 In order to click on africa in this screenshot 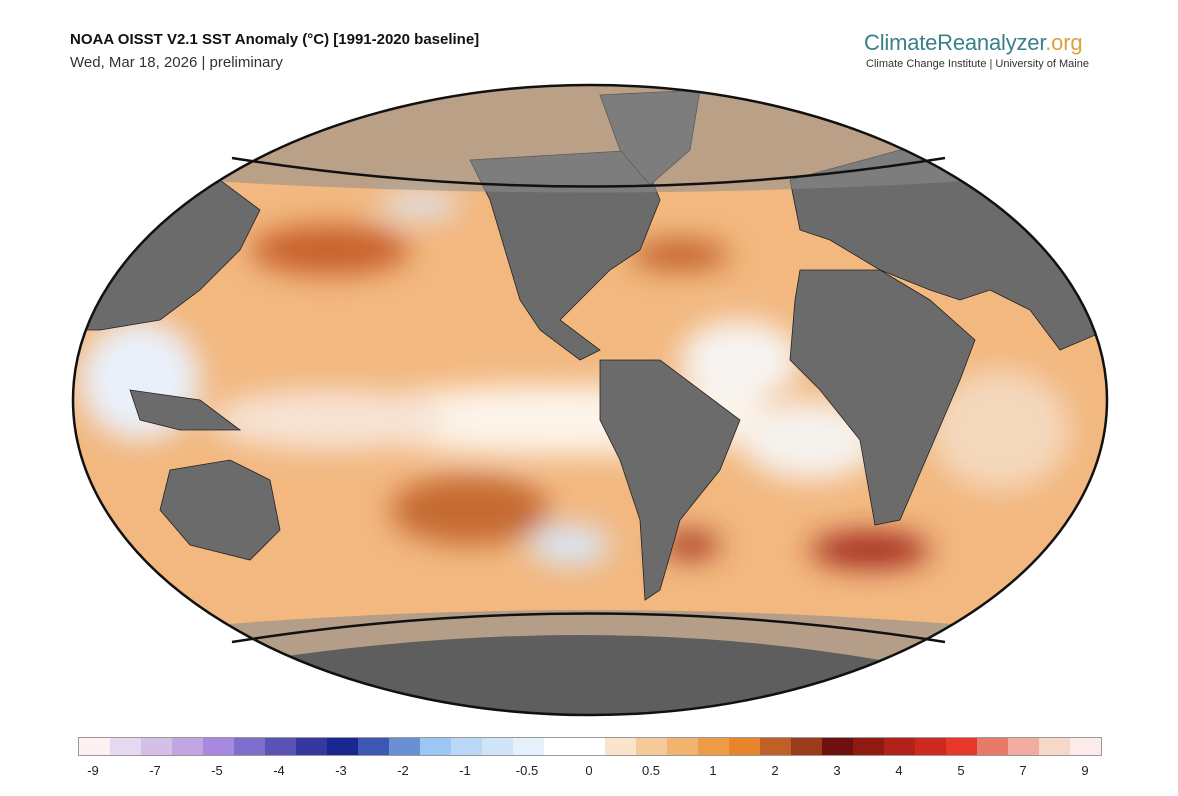, I will do `click(882, 397)`.